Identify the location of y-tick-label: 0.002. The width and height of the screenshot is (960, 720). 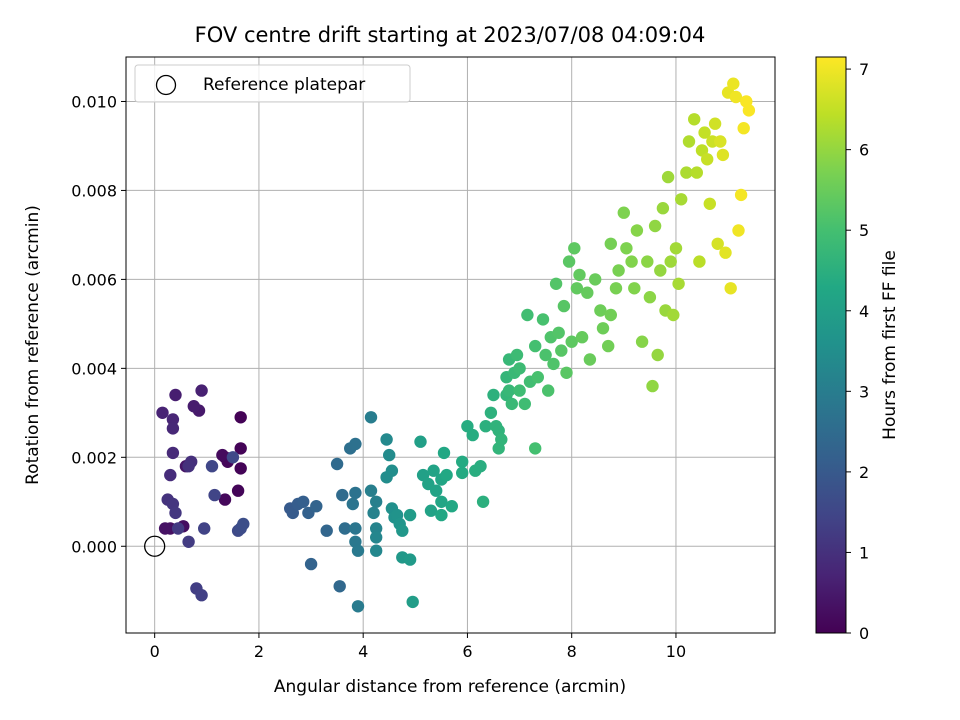
(94, 457).